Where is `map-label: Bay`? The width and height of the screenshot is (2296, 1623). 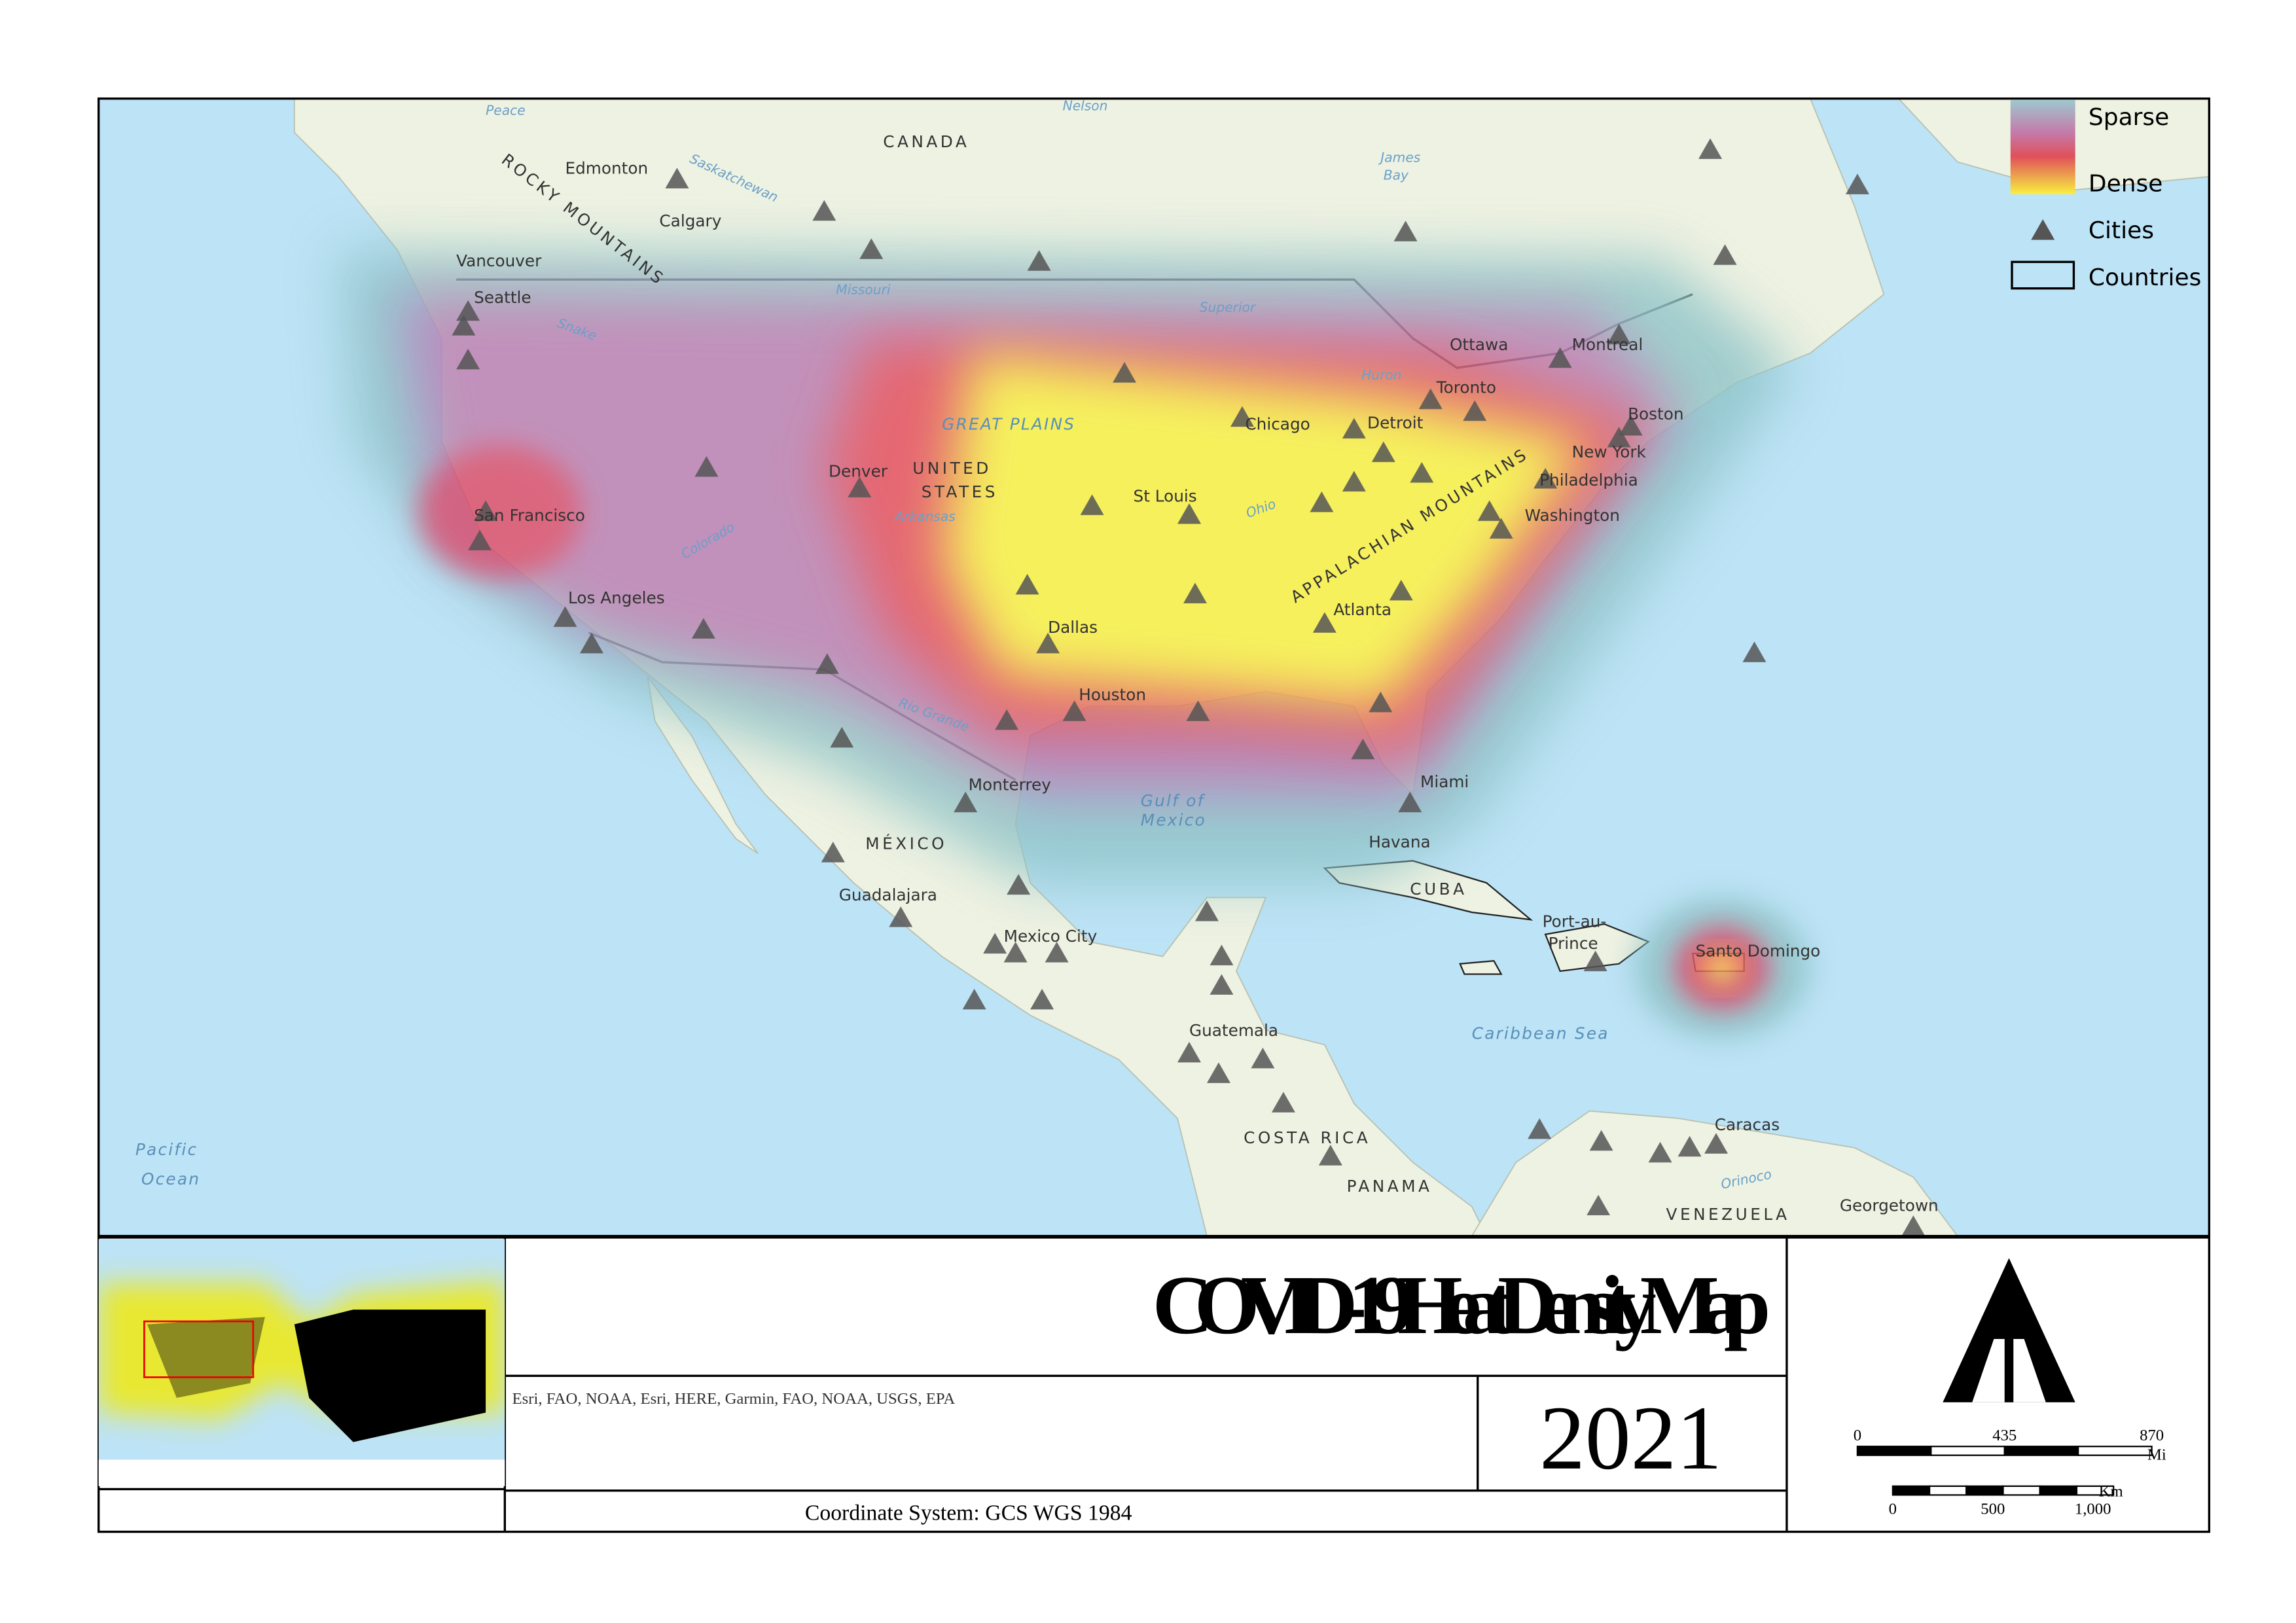 map-label: Bay is located at coordinates (1396, 175).